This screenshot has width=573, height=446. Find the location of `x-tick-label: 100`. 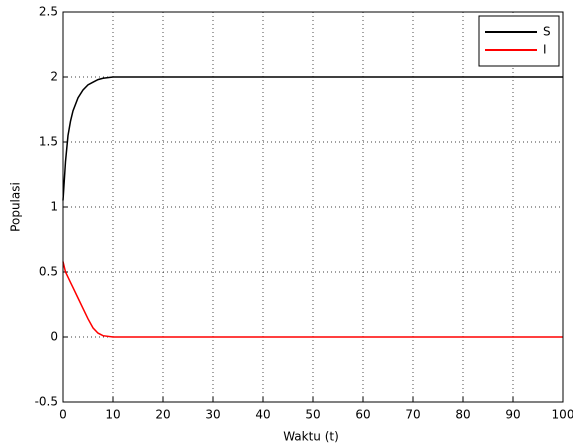

x-tick-label: 100 is located at coordinates (562, 415).